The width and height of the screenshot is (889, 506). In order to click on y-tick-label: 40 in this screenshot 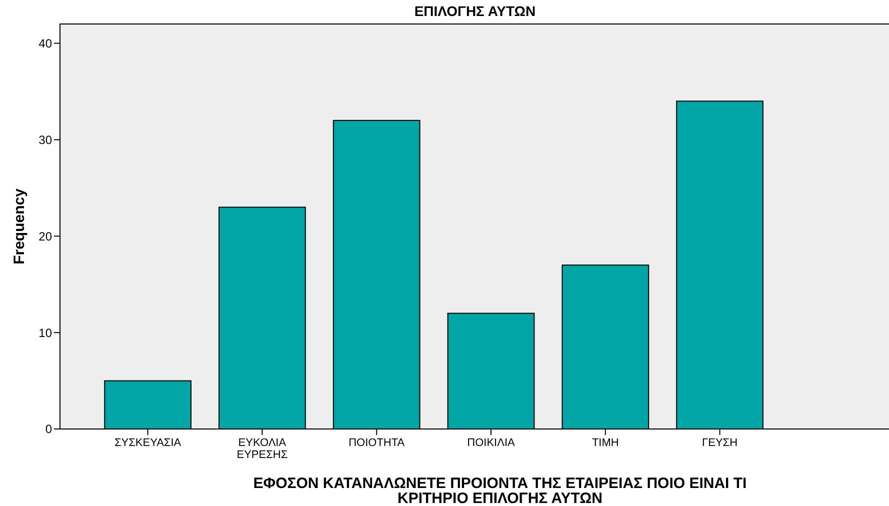, I will do `click(45, 43)`.